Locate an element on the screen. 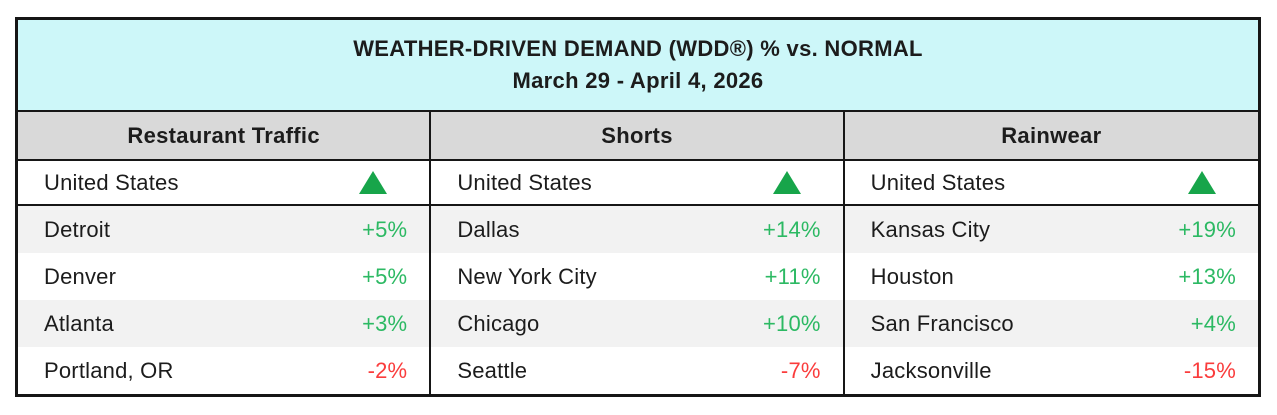 This screenshot has height=415, width=1277. city-label: Houston is located at coordinates (912, 276).